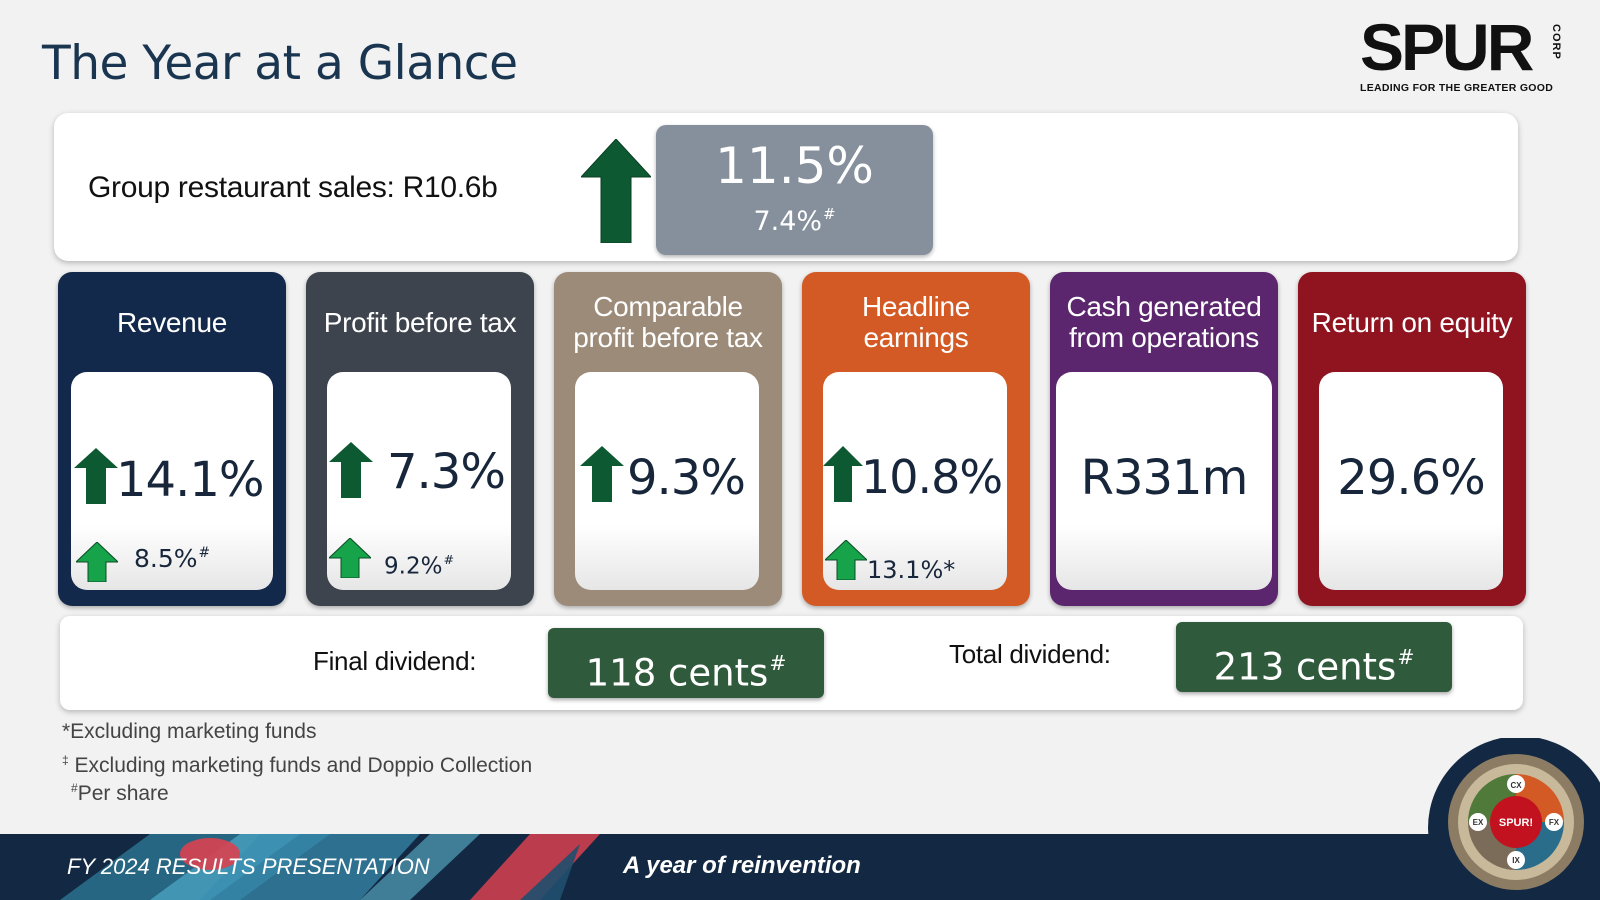  I want to click on strategy-wheel-emblem: SPUR! CX FX IX EX, so click(1514, 819).